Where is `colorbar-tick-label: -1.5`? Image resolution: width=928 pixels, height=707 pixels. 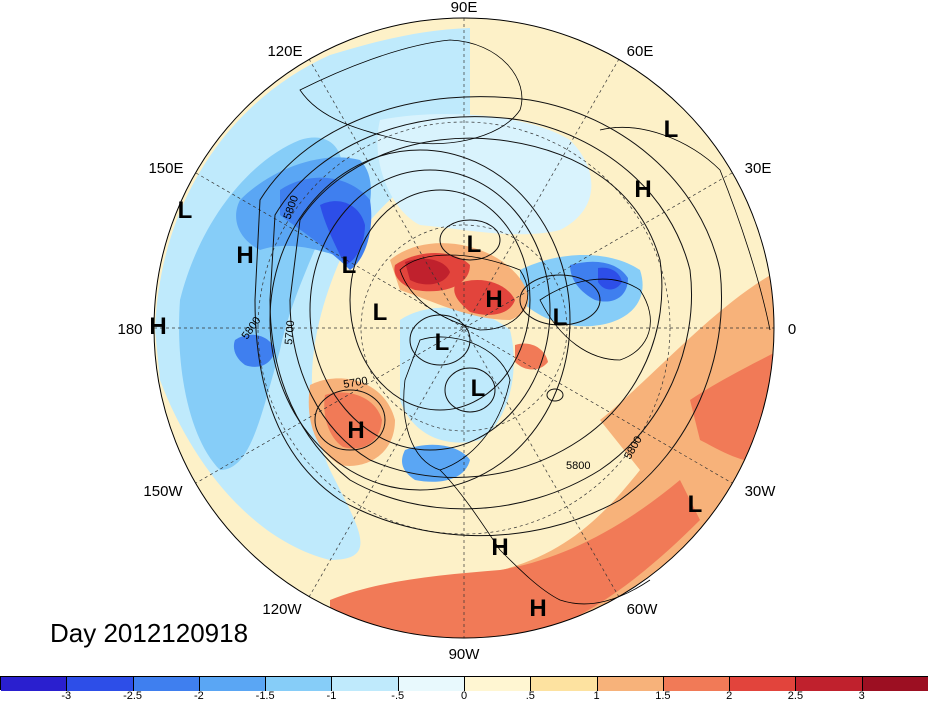
colorbar-tick-label: -1.5 is located at coordinates (265, 696).